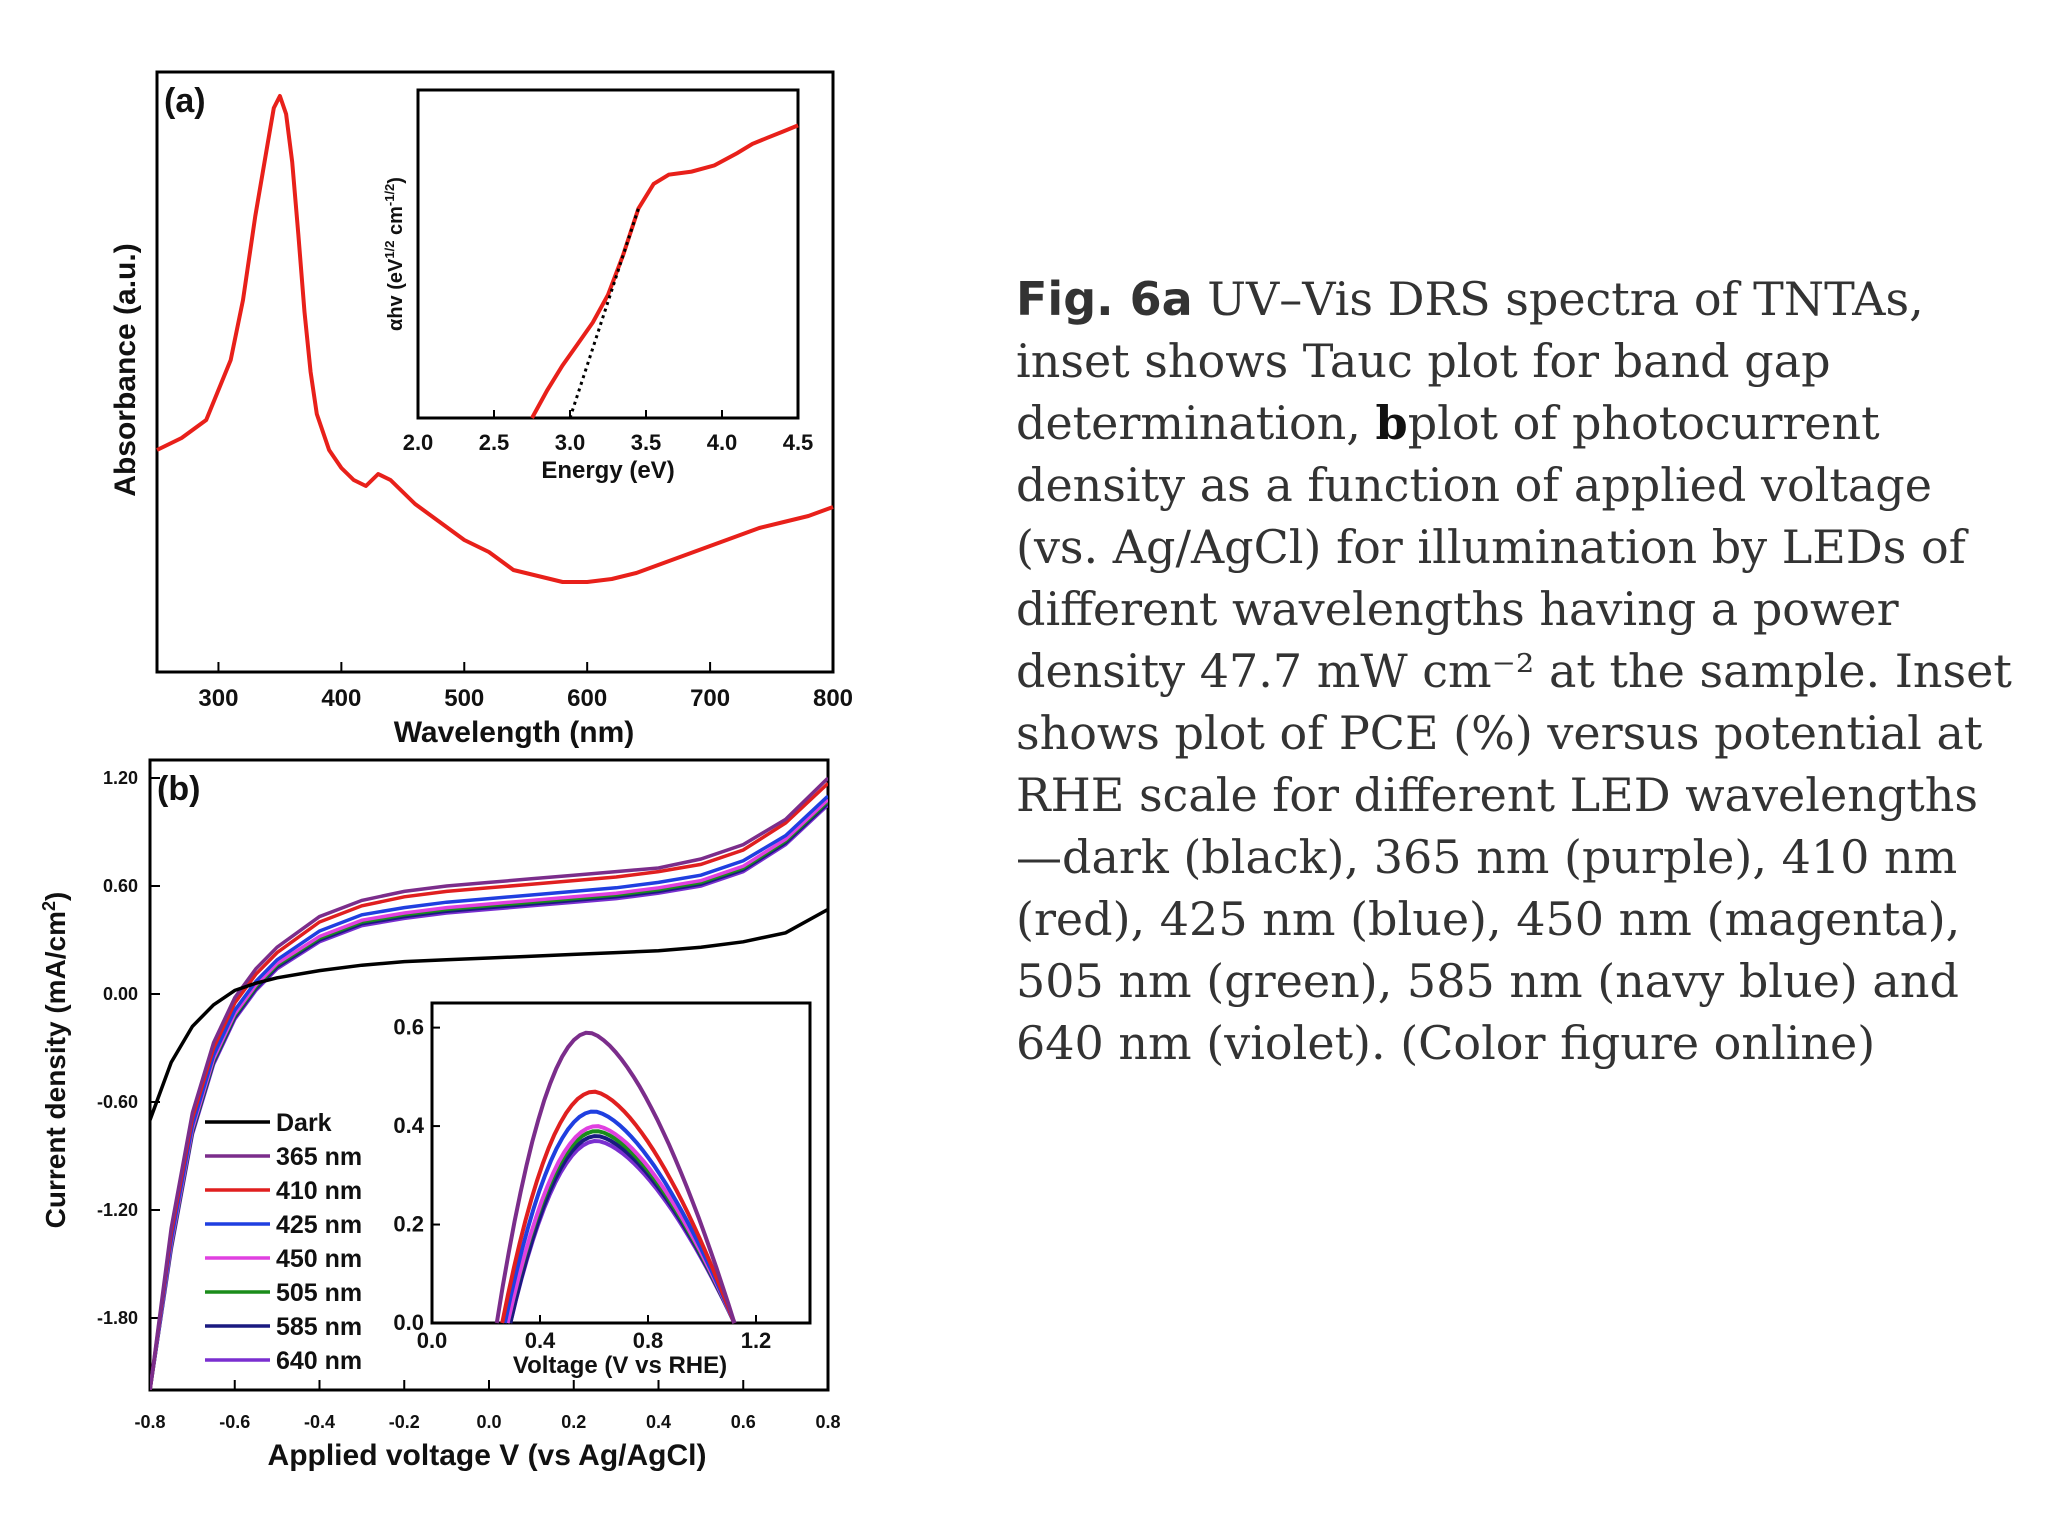  I want to click on x-tick-label-b: -0.2, so click(404, 1422).